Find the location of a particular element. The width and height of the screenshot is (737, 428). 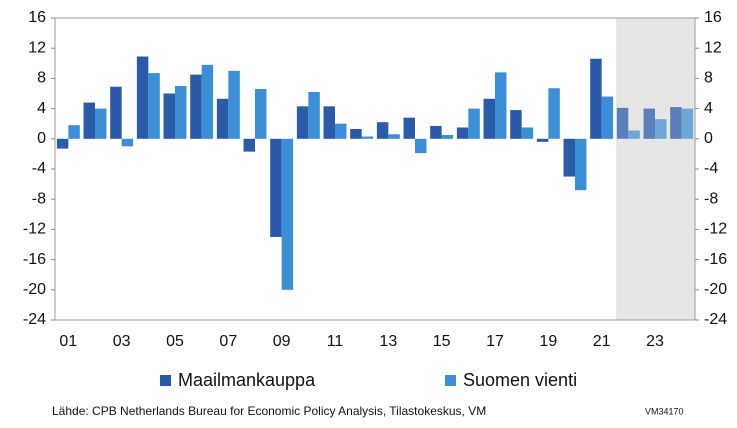

x-tick-label: 15 is located at coordinates (442, 341).